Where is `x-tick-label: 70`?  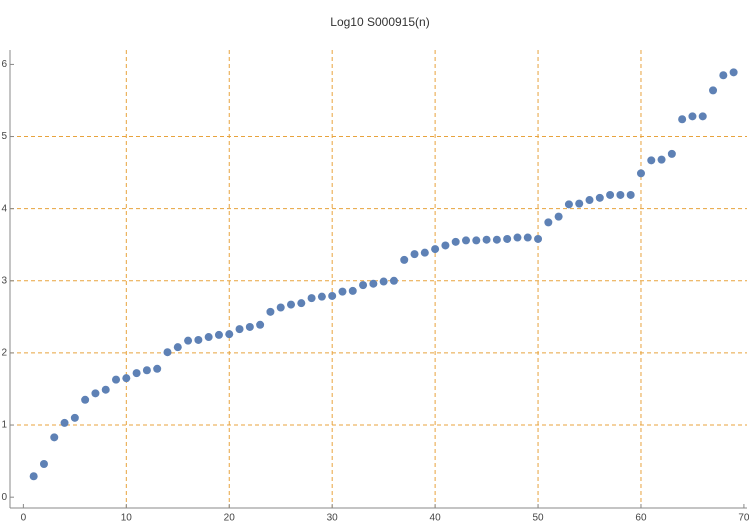 x-tick-label: 70 is located at coordinates (744, 518).